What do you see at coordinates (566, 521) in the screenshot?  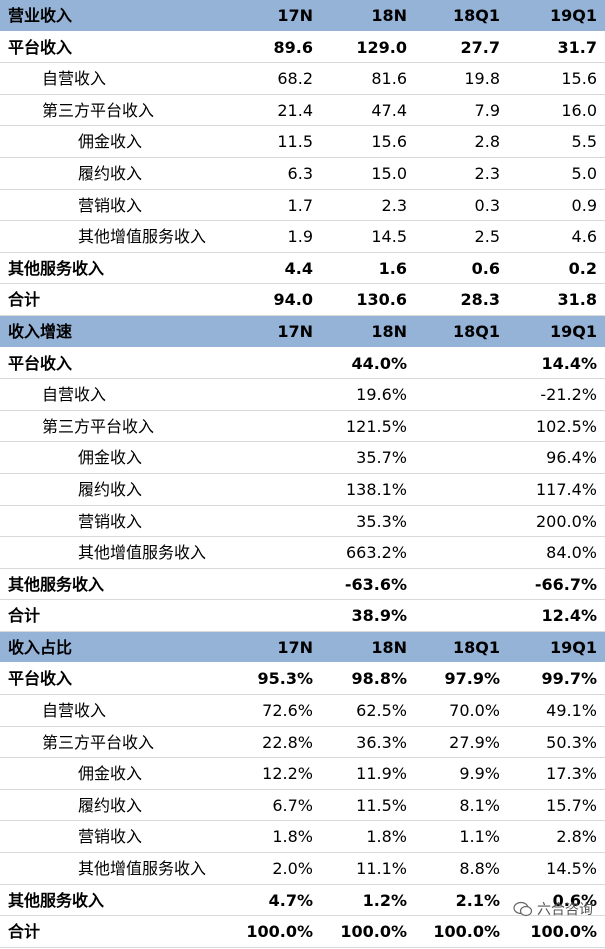 I see `cell-value: 200.0%` at bounding box center [566, 521].